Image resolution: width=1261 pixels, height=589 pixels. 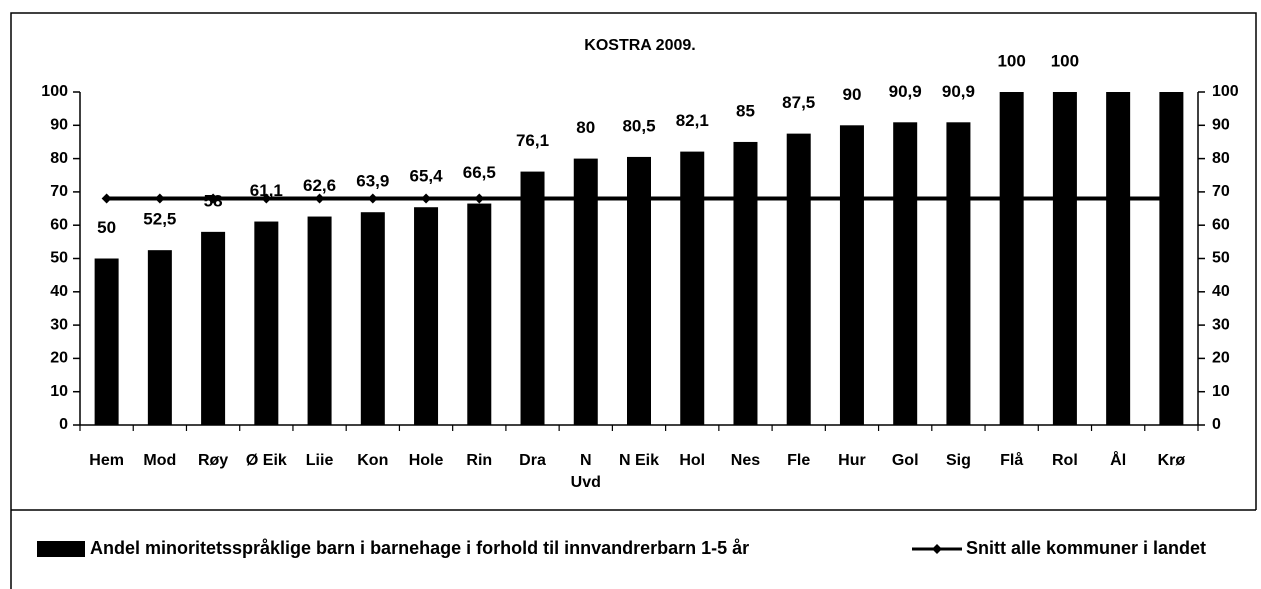 I want to click on x-tick-label: Hem, so click(x=106, y=460).